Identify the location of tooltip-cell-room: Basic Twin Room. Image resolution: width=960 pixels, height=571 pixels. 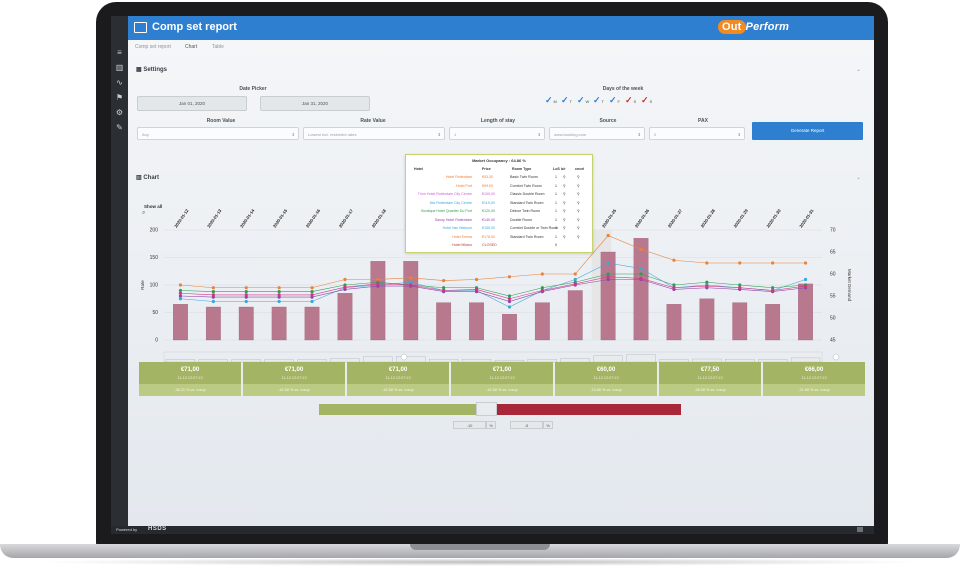
(524, 177).